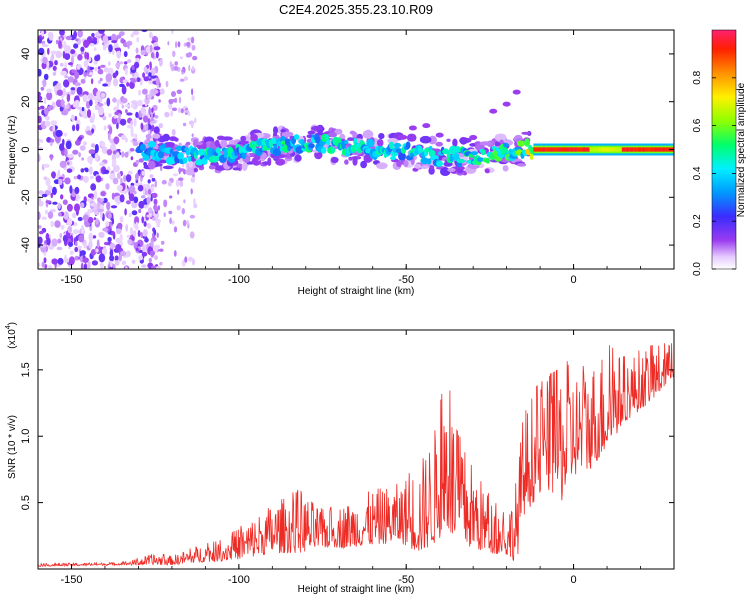 The image size is (750, 600). What do you see at coordinates (574, 280) in the screenshot?
I see `spectrogram-x-tick-label: 0` at bounding box center [574, 280].